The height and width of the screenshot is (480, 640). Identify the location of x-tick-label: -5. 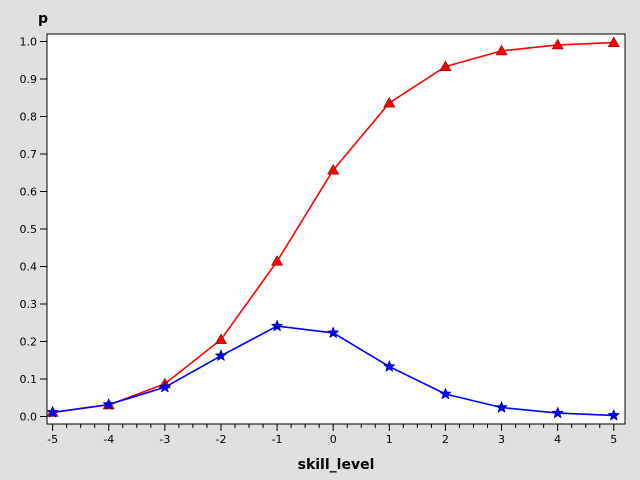
(52, 439).